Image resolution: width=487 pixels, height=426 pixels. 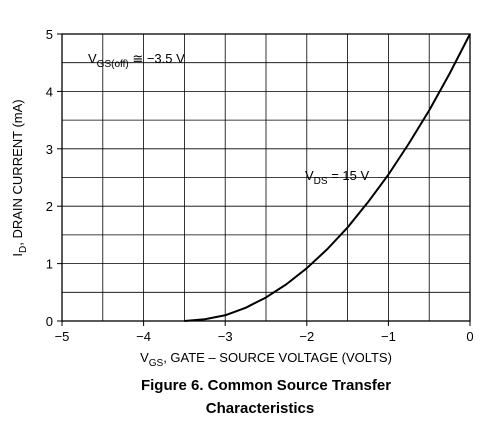 I want to click on x-tick-label: −3, so click(x=225, y=336).